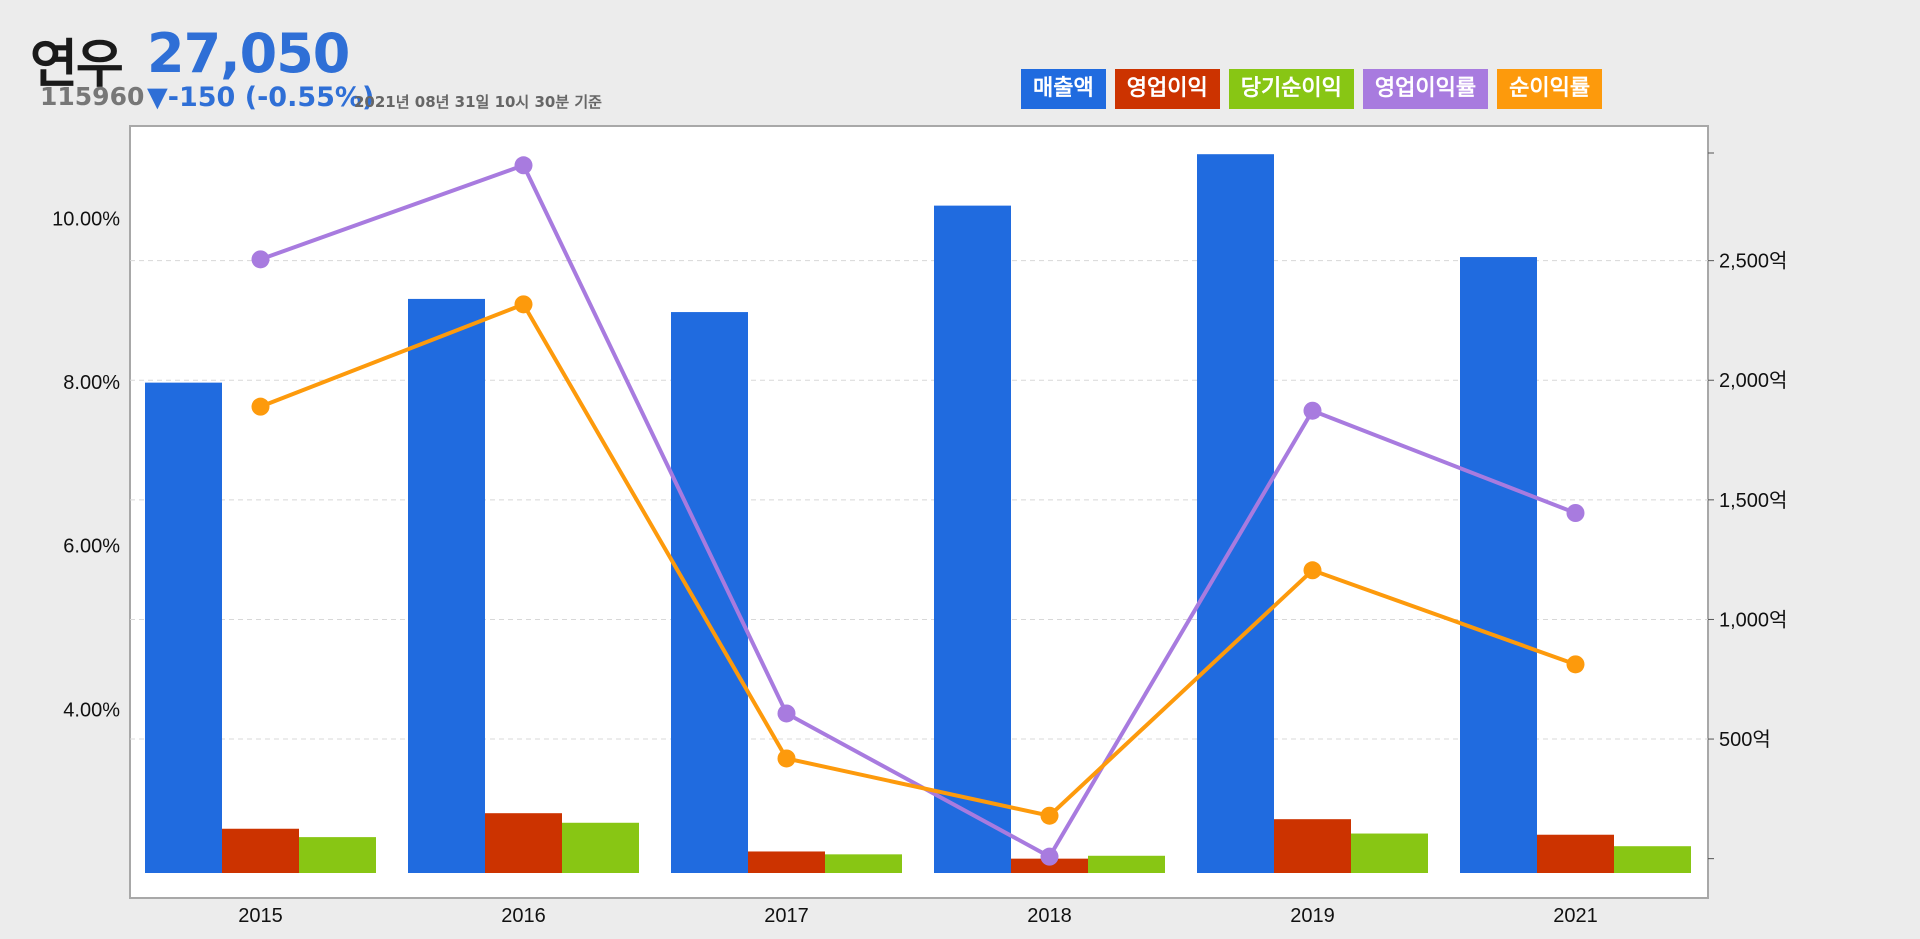 Image resolution: width=1920 pixels, height=939 pixels. What do you see at coordinates (86, 219) in the screenshot?
I see `left-axis-tick-label: 10.00%` at bounding box center [86, 219].